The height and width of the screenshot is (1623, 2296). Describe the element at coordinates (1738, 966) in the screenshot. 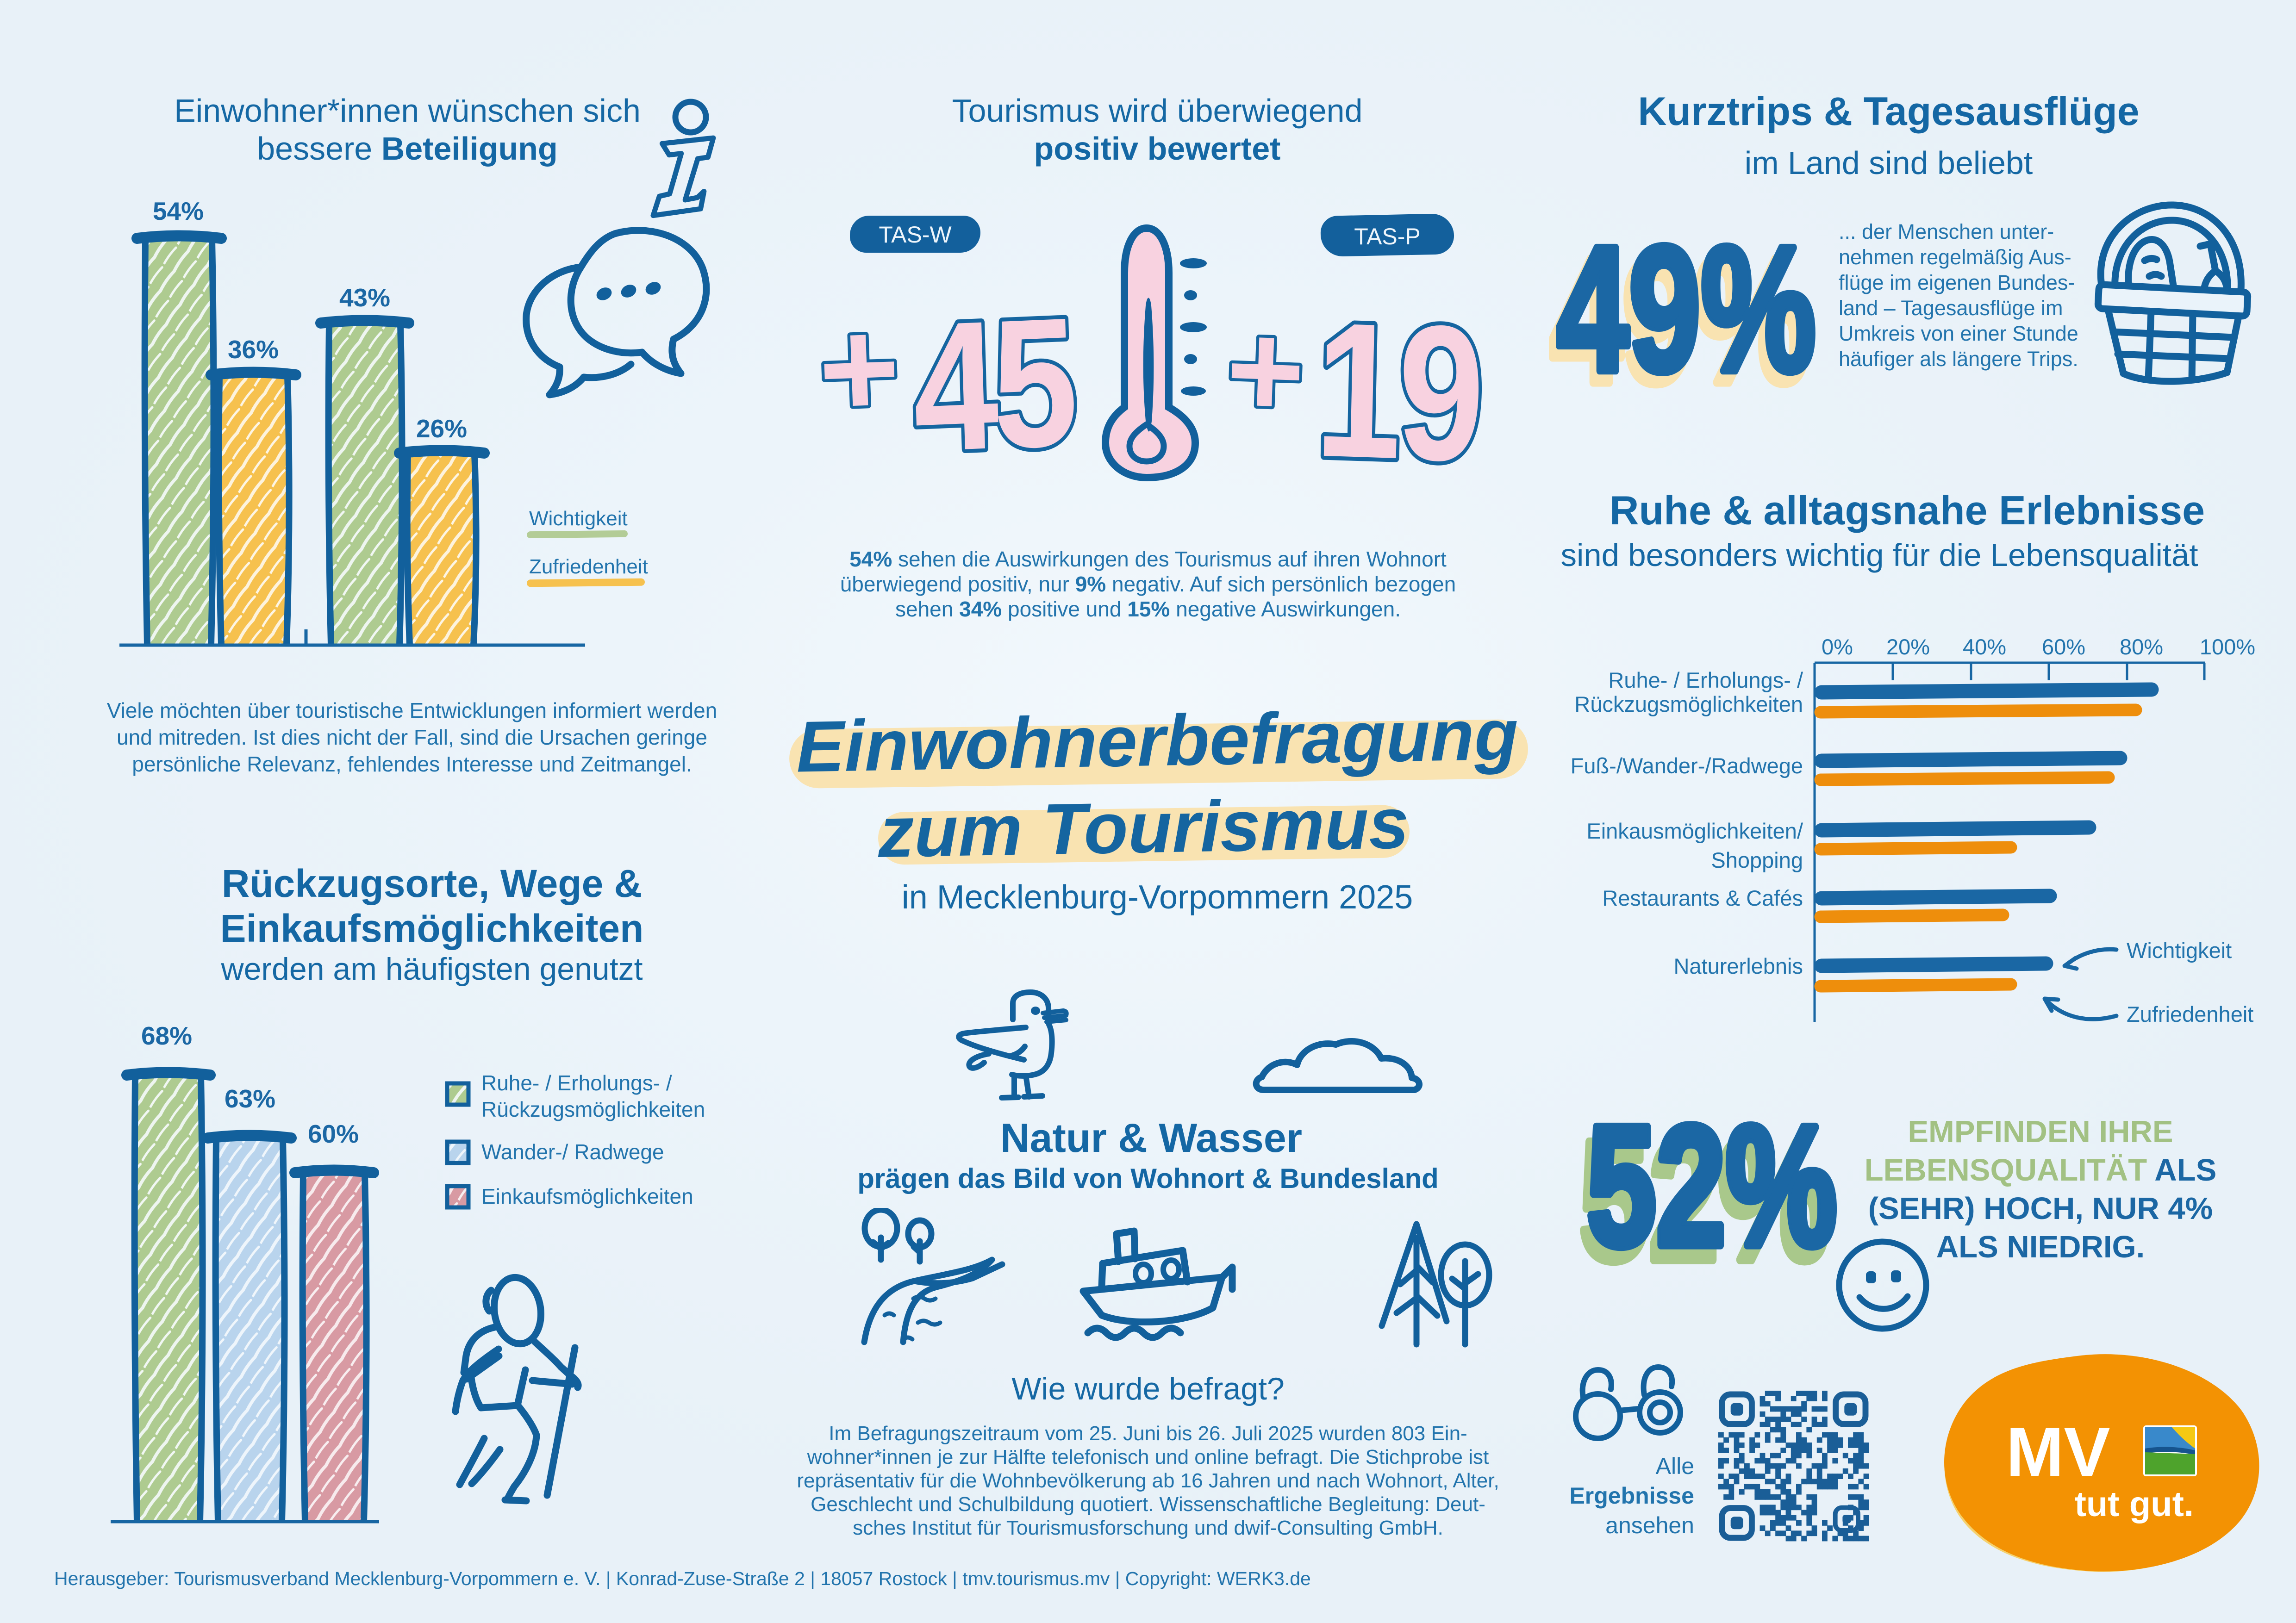

I see `svg-text: Naturerlebnis` at that location.